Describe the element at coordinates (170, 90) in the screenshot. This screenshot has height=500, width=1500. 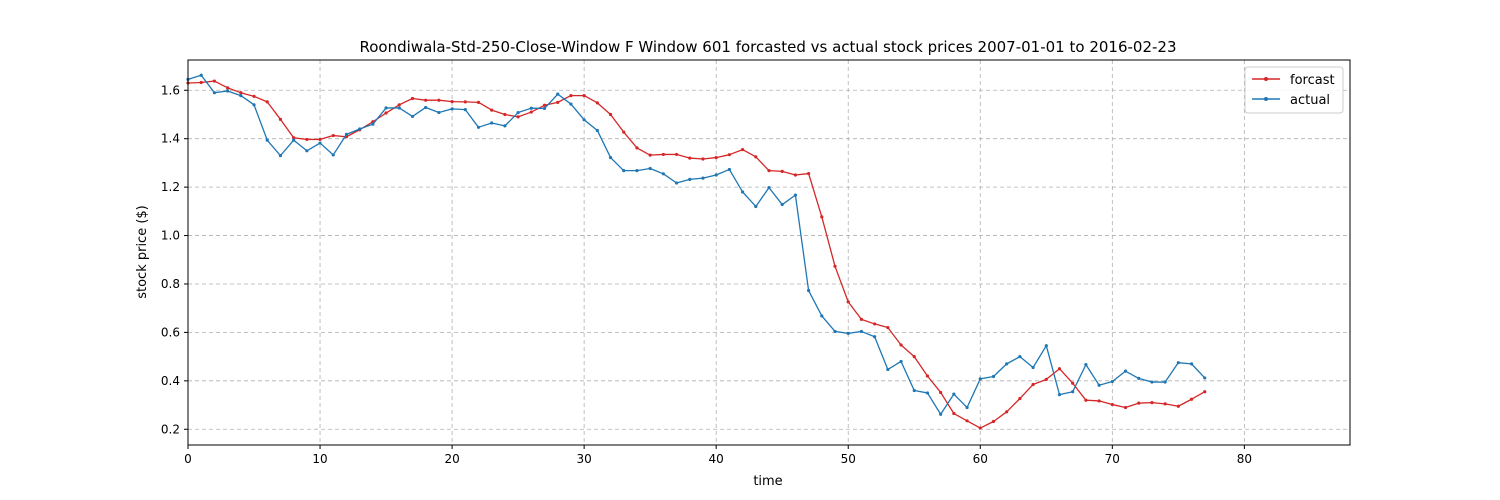
I see `y-tick-label: 1.6` at that location.